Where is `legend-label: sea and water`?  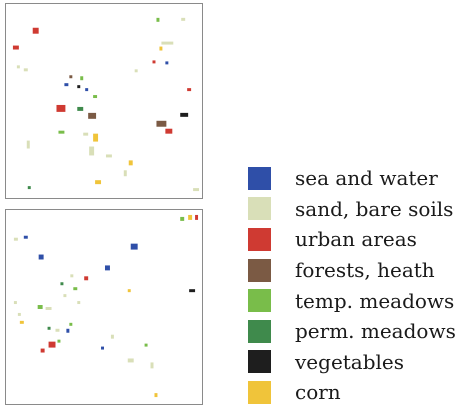 legend-label: sea and water is located at coordinates (366, 178).